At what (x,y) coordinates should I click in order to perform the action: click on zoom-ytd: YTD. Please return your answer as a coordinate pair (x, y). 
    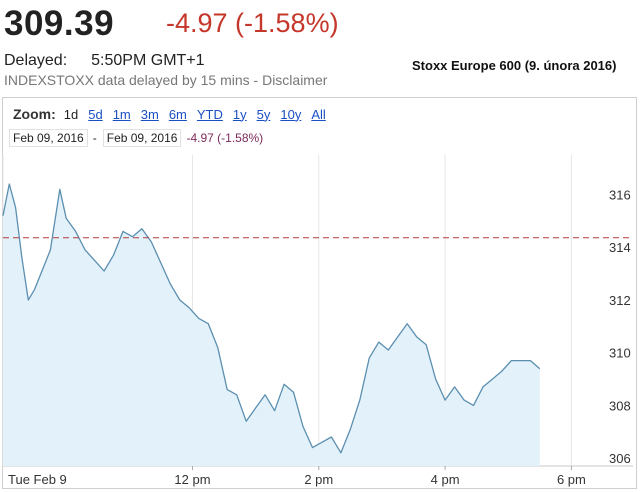
    Looking at the image, I should click on (209, 114).